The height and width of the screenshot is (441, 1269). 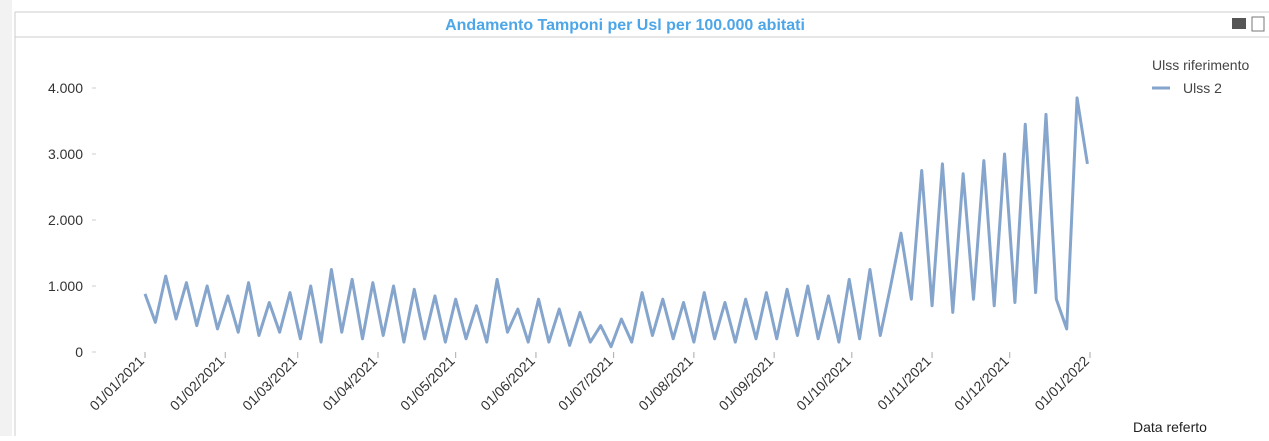 What do you see at coordinates (197, 383) in the screenshot?
I see `x-tick-label: 01/02/2021` at bounding box center [197, 383].